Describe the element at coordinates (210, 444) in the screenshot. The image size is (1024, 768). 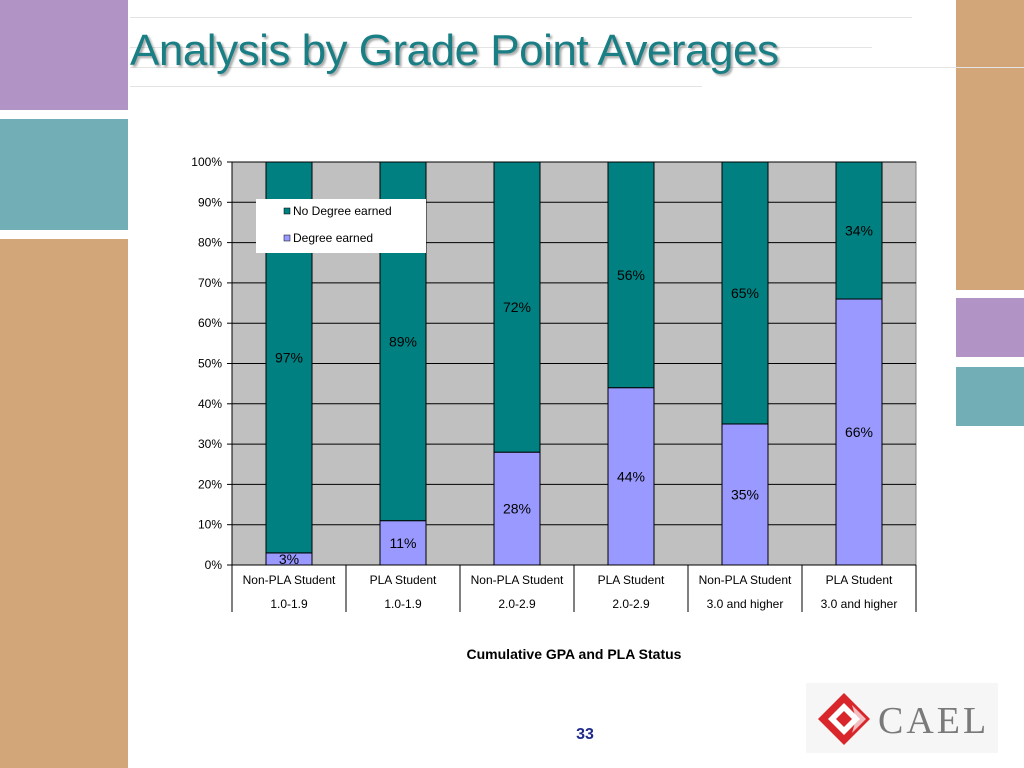
I see `y-tick-label: 30%` at that location.